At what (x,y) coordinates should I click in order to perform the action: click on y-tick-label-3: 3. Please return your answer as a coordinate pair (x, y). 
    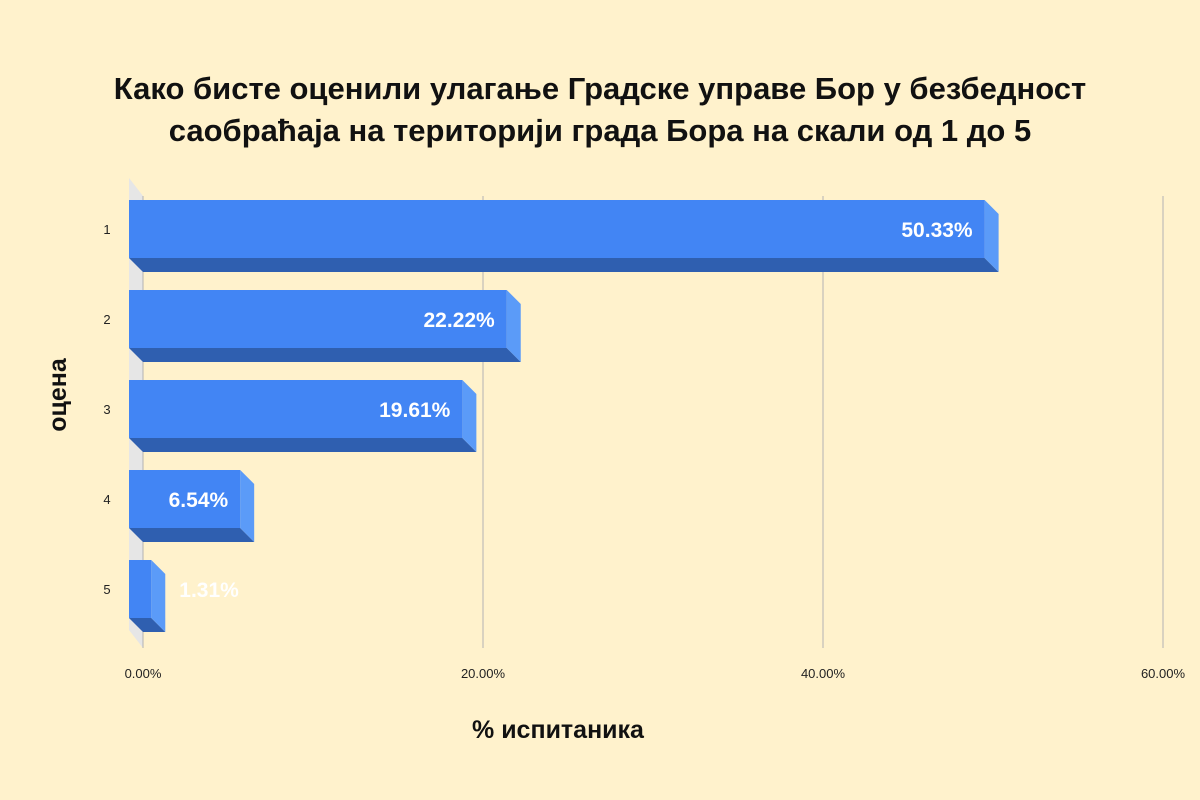
    Looking at the image, I should click on (106, 409).